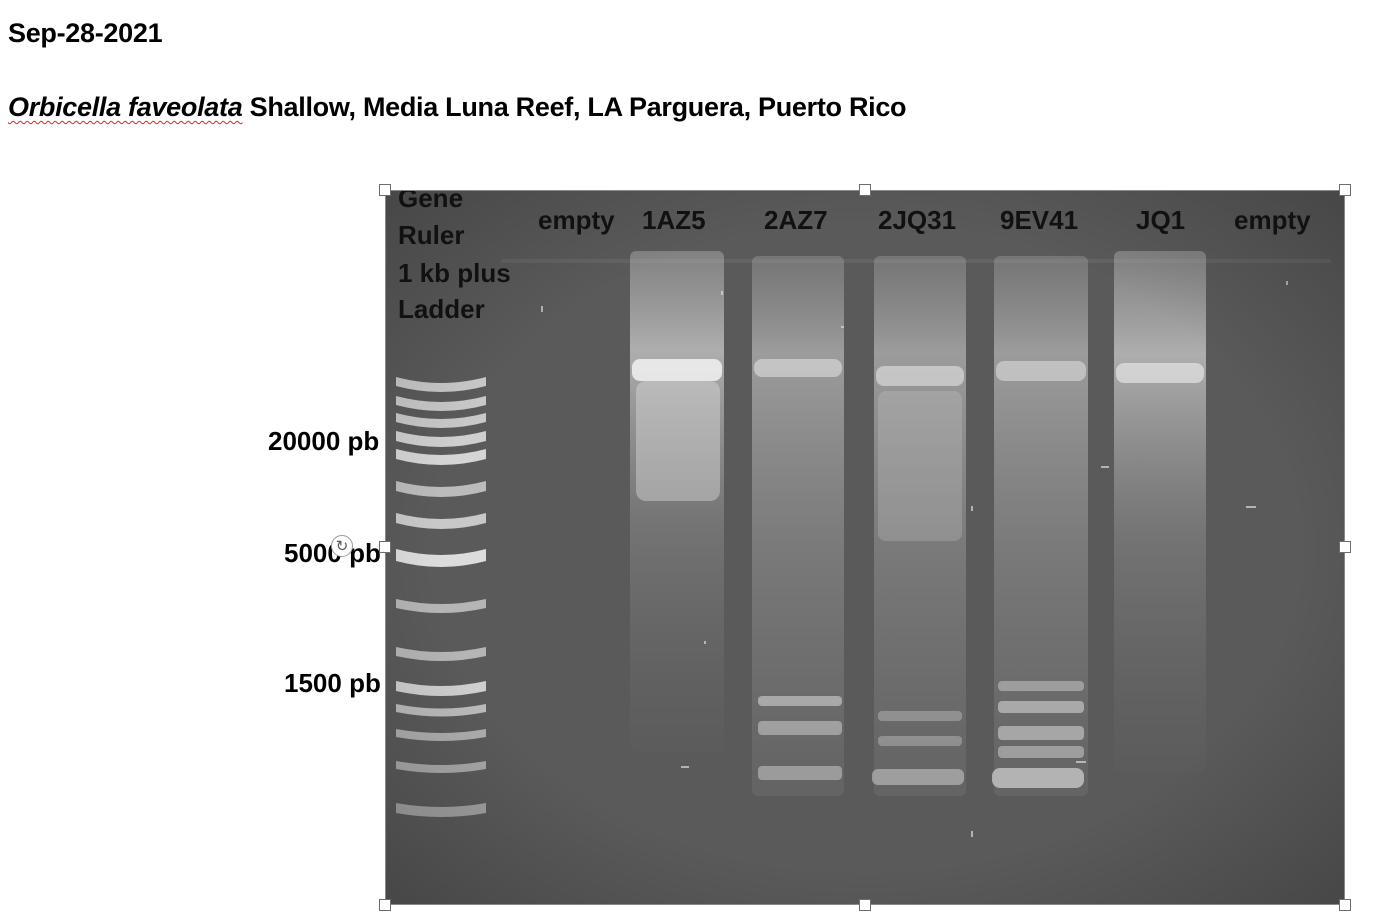  Describe the element at coordinates (1345, 905) in the screenshot. I see `resize-handle-bottom-right` at that location.